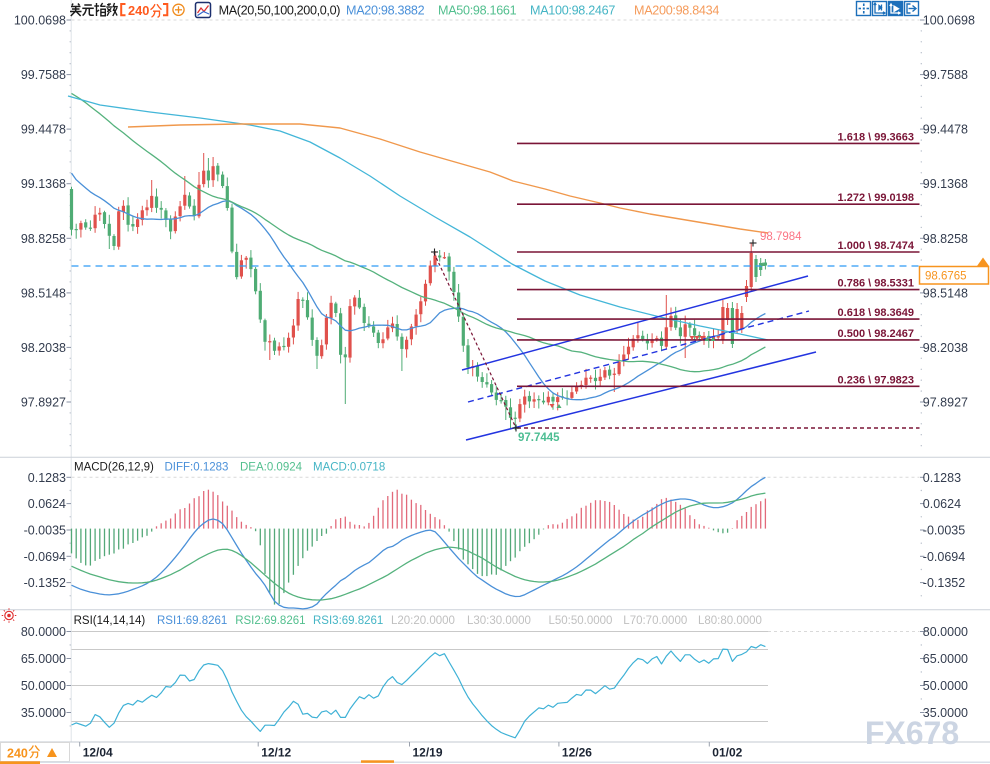  Describe the element at coordinates (114, 468) in the screenshot. I see `svg-text: MACD(26,12,9)` at that location.